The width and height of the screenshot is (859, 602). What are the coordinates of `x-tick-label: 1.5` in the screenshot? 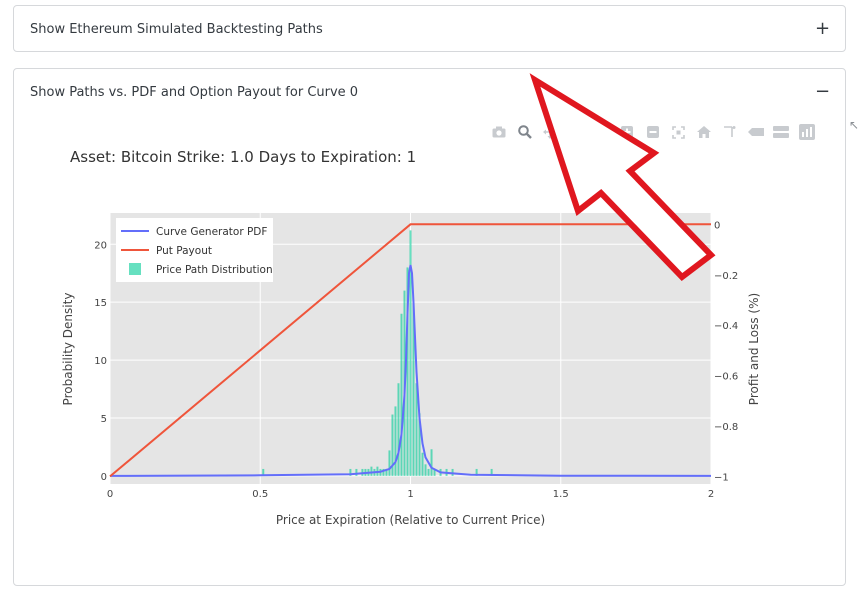 It's located at (561, 494).